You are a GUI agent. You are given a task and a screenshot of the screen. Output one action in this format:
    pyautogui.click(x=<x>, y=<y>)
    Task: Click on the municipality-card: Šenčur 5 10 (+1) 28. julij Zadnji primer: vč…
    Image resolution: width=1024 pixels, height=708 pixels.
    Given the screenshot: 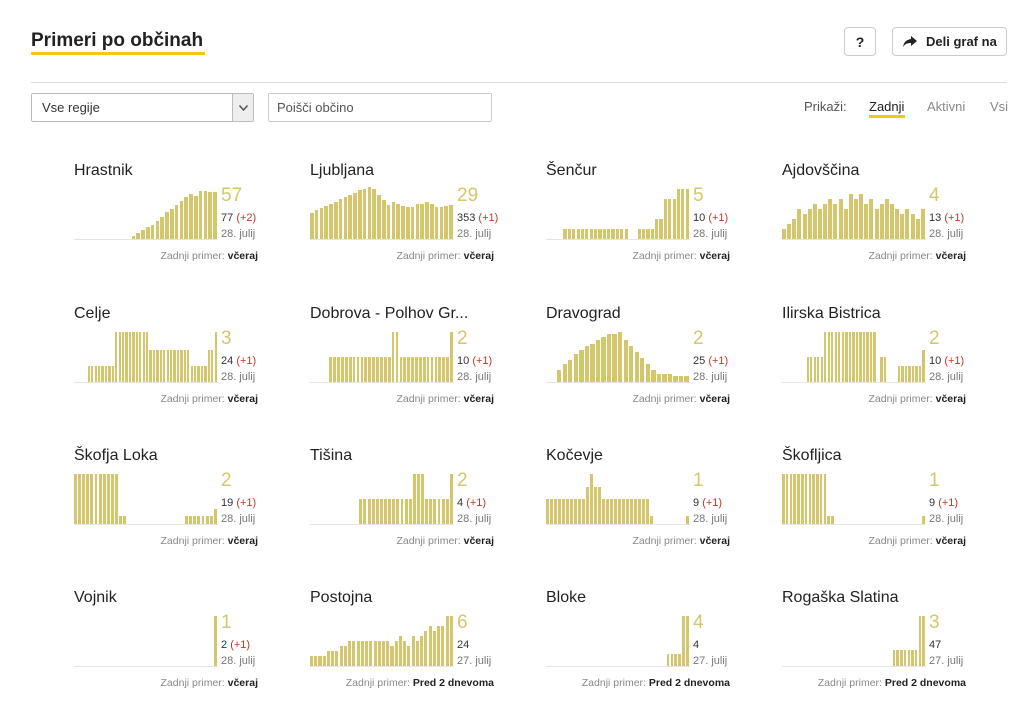 What is the action you would take?
    pyautogui.click(x=646, y=227)
    